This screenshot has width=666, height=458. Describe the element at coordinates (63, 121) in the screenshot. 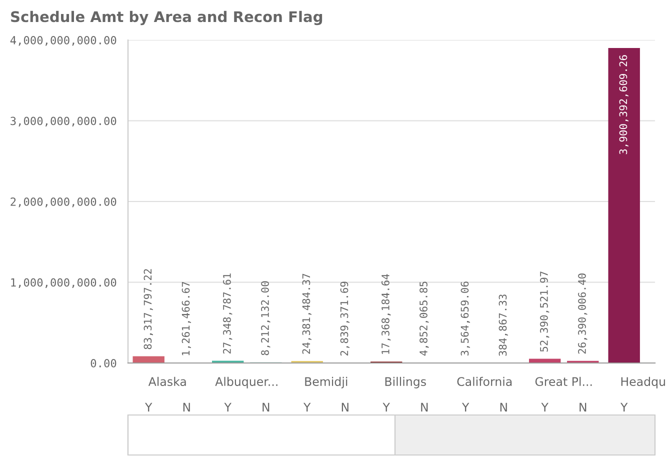

I see `y-tick-label: 3,000,000,000.00` at that location.